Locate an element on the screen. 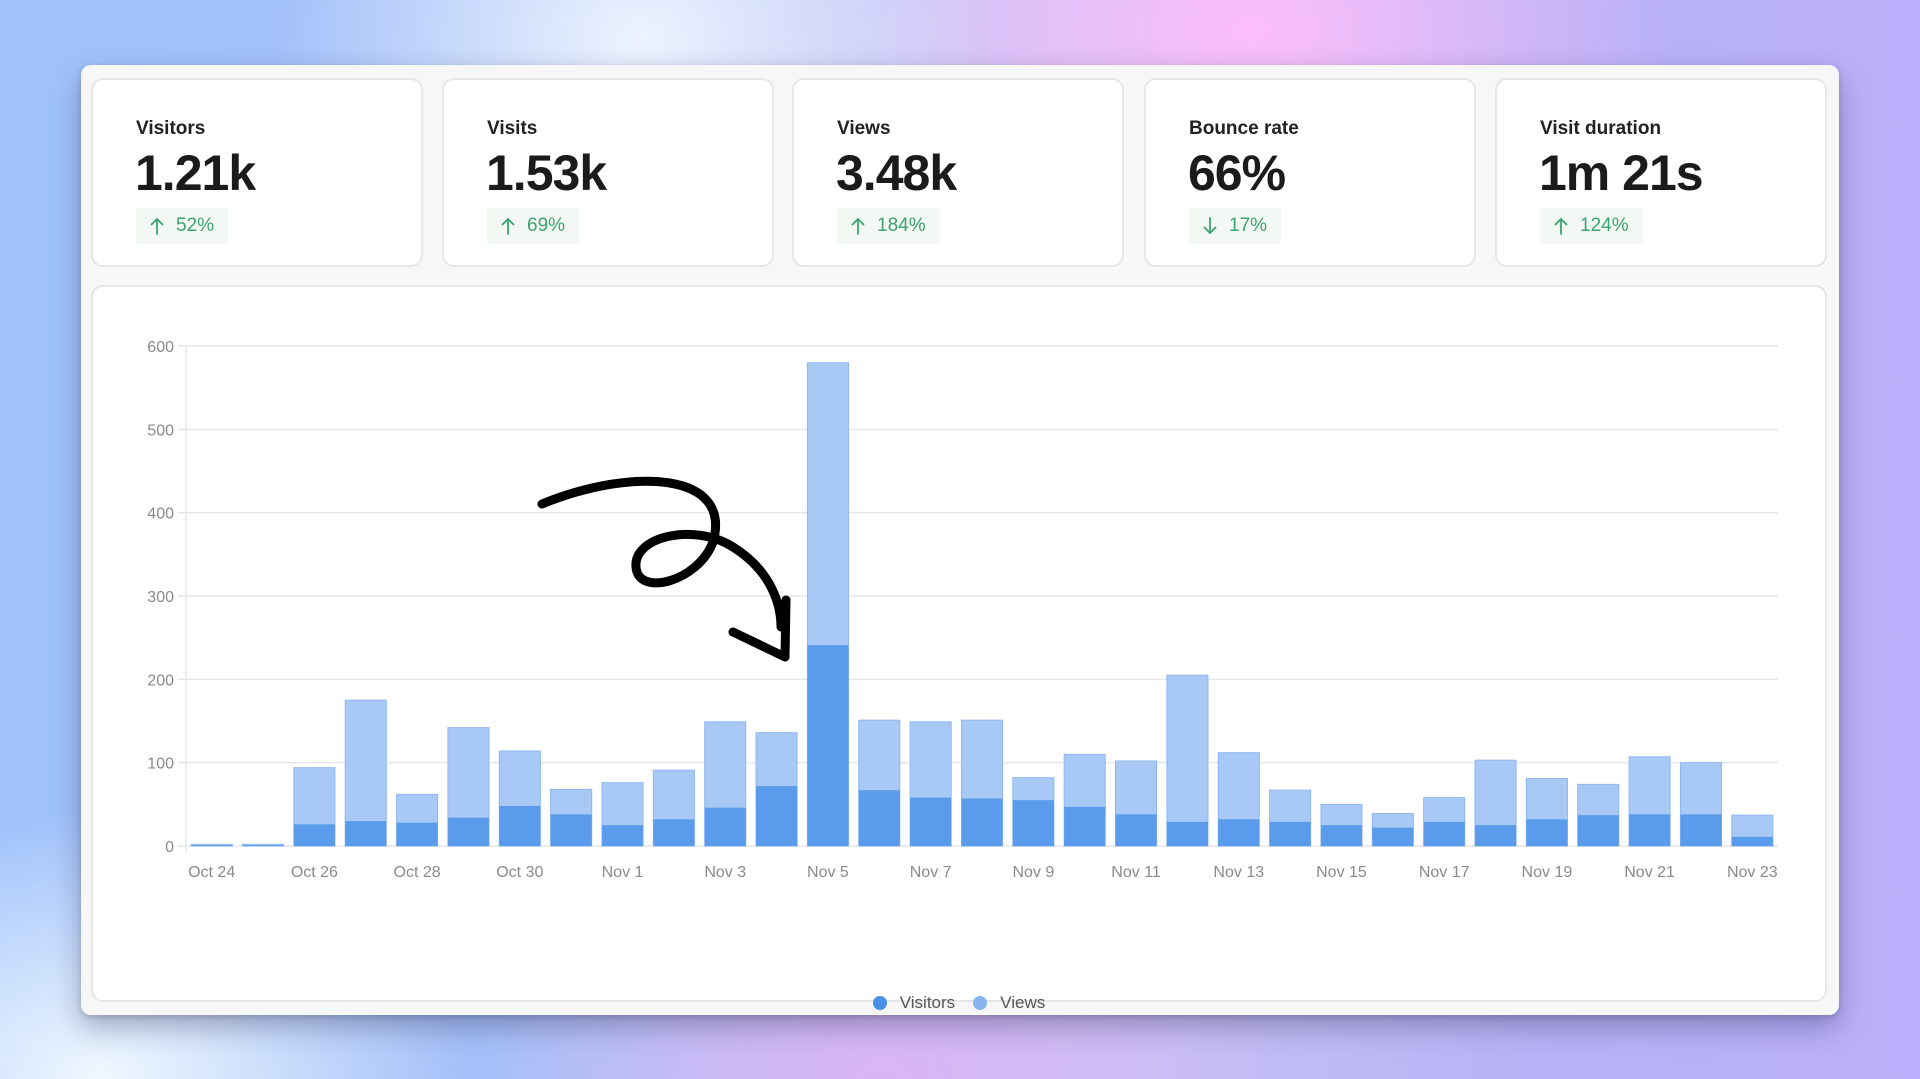 Image resolution: width=1920 pixels, height=1079 pixels. x-tick-label: Oct 30 is located at coordinates (519, 872).